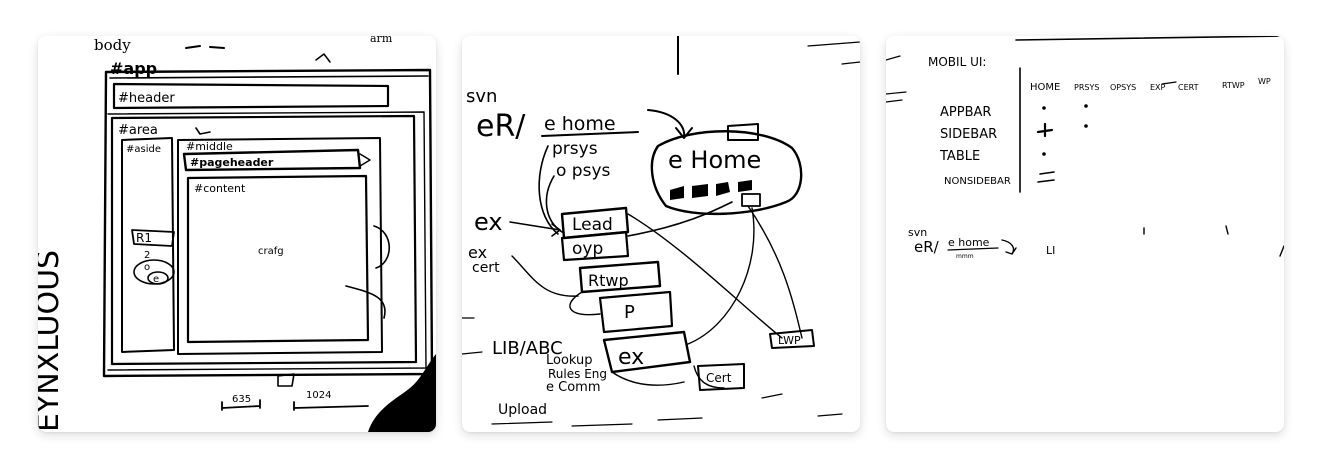 This screenshot has width=1324, height=473. I want to click on aside-item-r1: R1, so click(144, 238).